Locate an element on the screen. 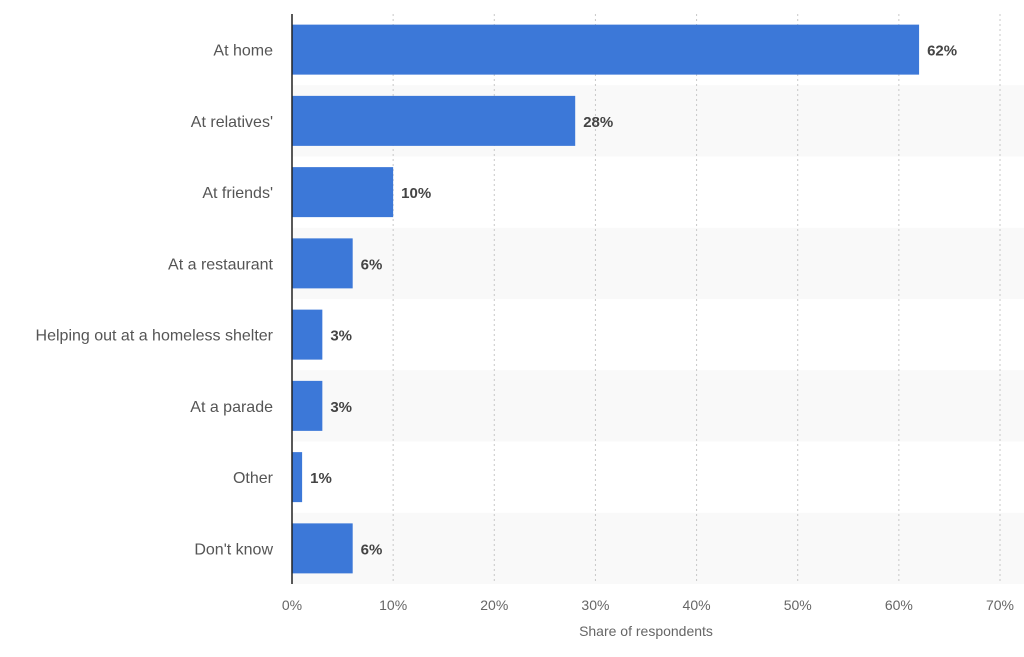 The width and height of the screenshot is (1024, 657). x-axis-title: Share of respondents is located at coordinates (646, 631).